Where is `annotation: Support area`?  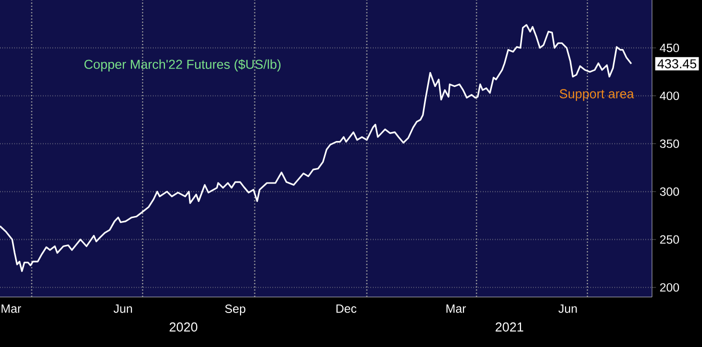 annotation: Support area is located at coordinates (597, 95).